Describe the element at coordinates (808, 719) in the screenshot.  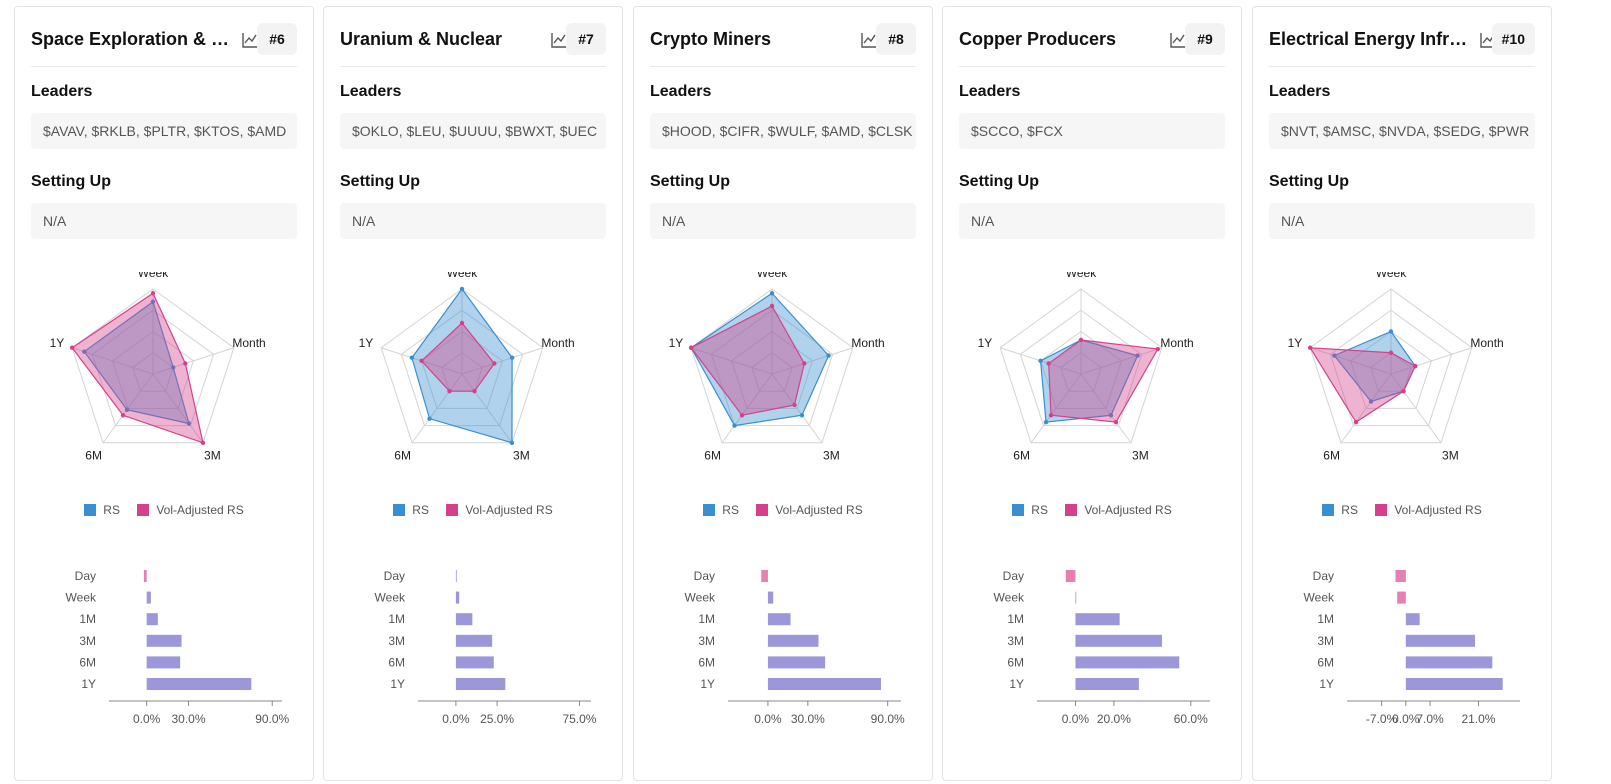
I see `bar-tick-label: 30.0%` at that location.